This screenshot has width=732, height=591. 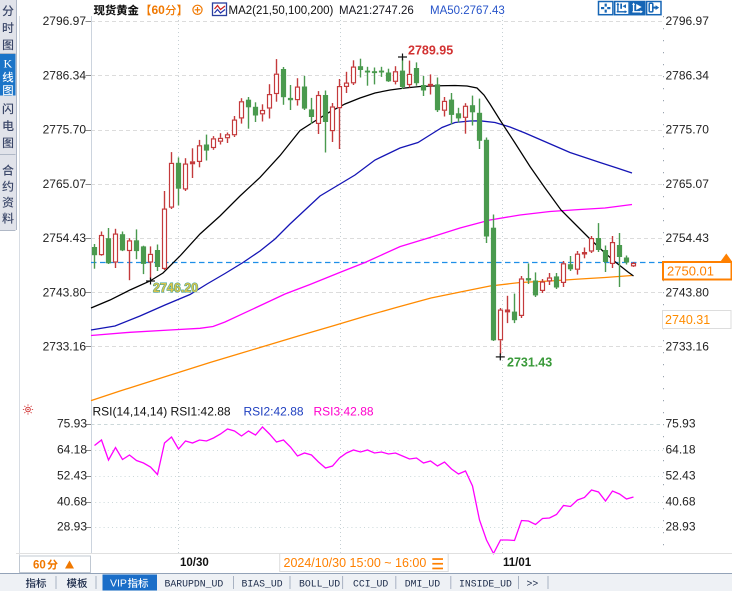 I want to click on svg-text: 2789.95, so click(x=430, y=51).